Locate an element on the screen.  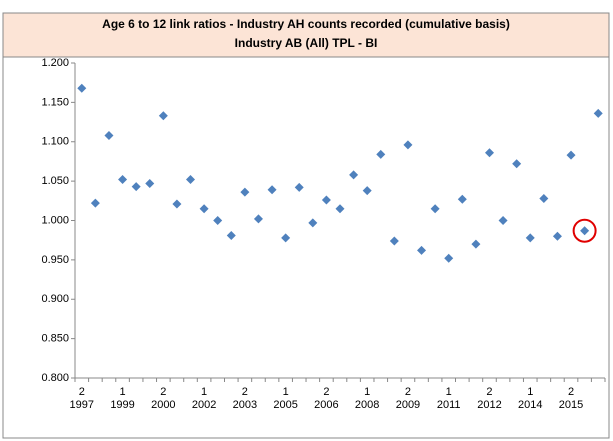
x-tick-year: 1997 is located at coordinates (82, 405).